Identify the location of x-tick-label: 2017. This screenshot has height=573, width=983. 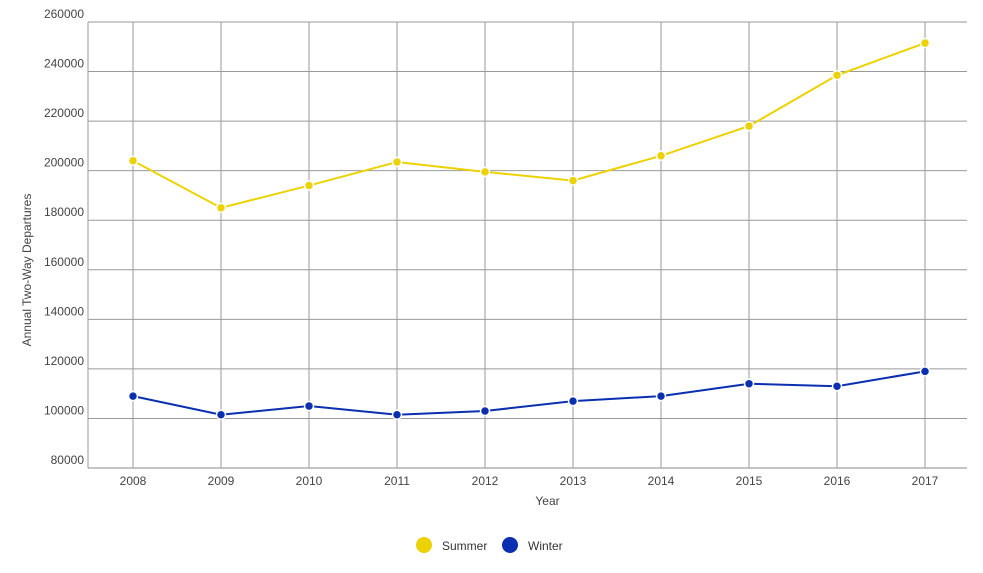
(925, 481).